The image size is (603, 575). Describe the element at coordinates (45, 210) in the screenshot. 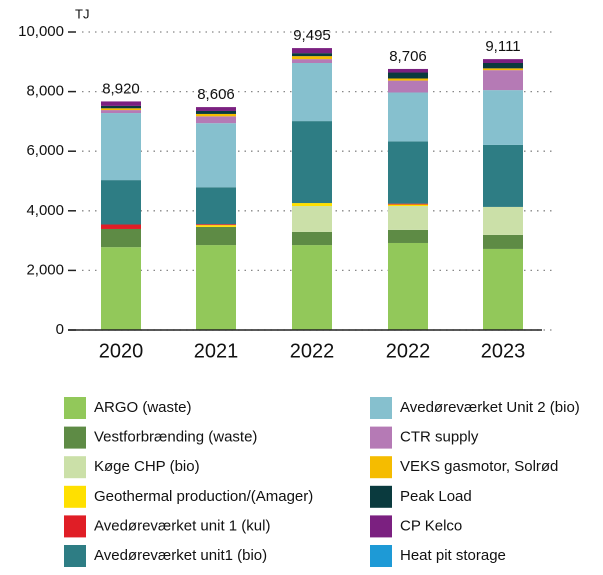

I see `y-tick-label: 4,000` at that location.